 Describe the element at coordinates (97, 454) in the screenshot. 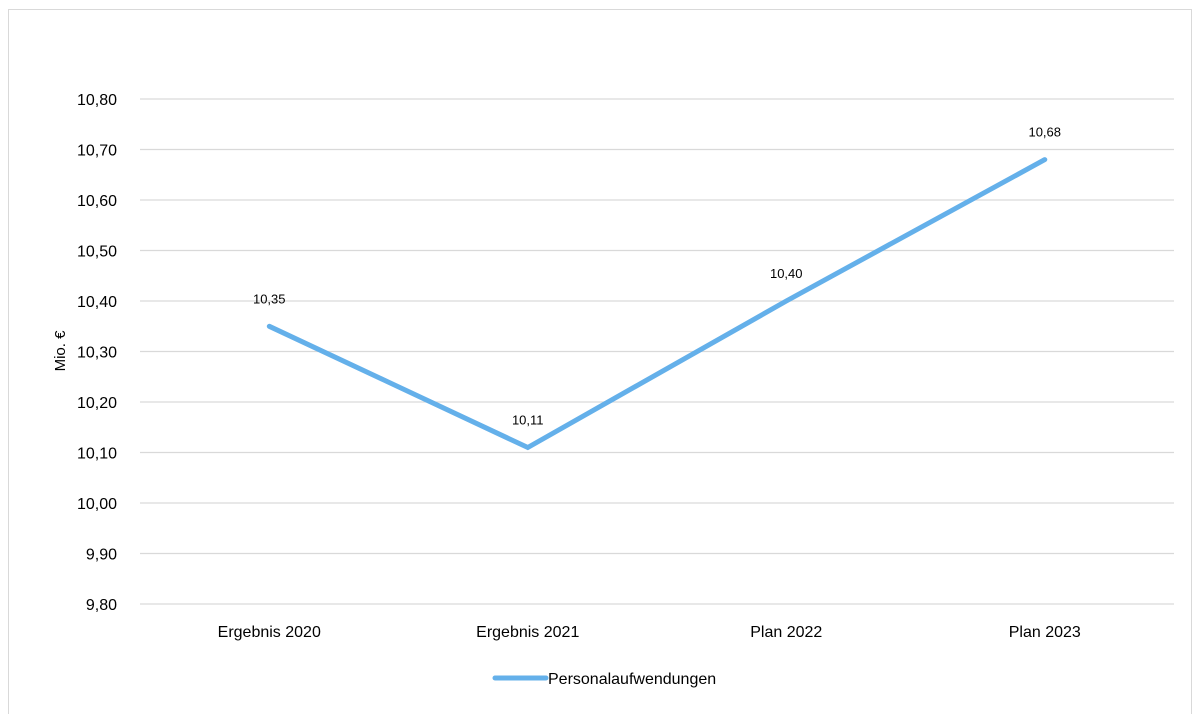

I see `y-tick-label: 10,10` at that location.